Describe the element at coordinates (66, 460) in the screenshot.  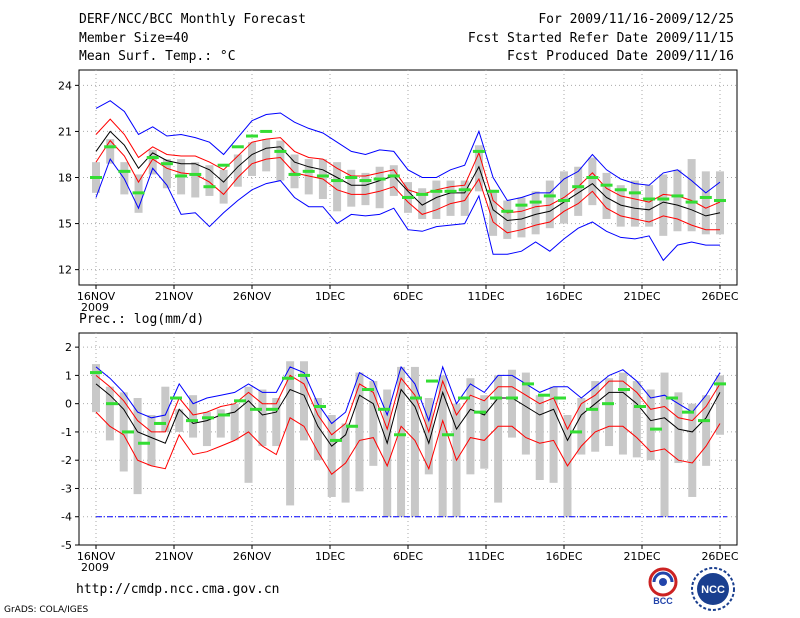
I see `y-tick-label: -2` at that location.